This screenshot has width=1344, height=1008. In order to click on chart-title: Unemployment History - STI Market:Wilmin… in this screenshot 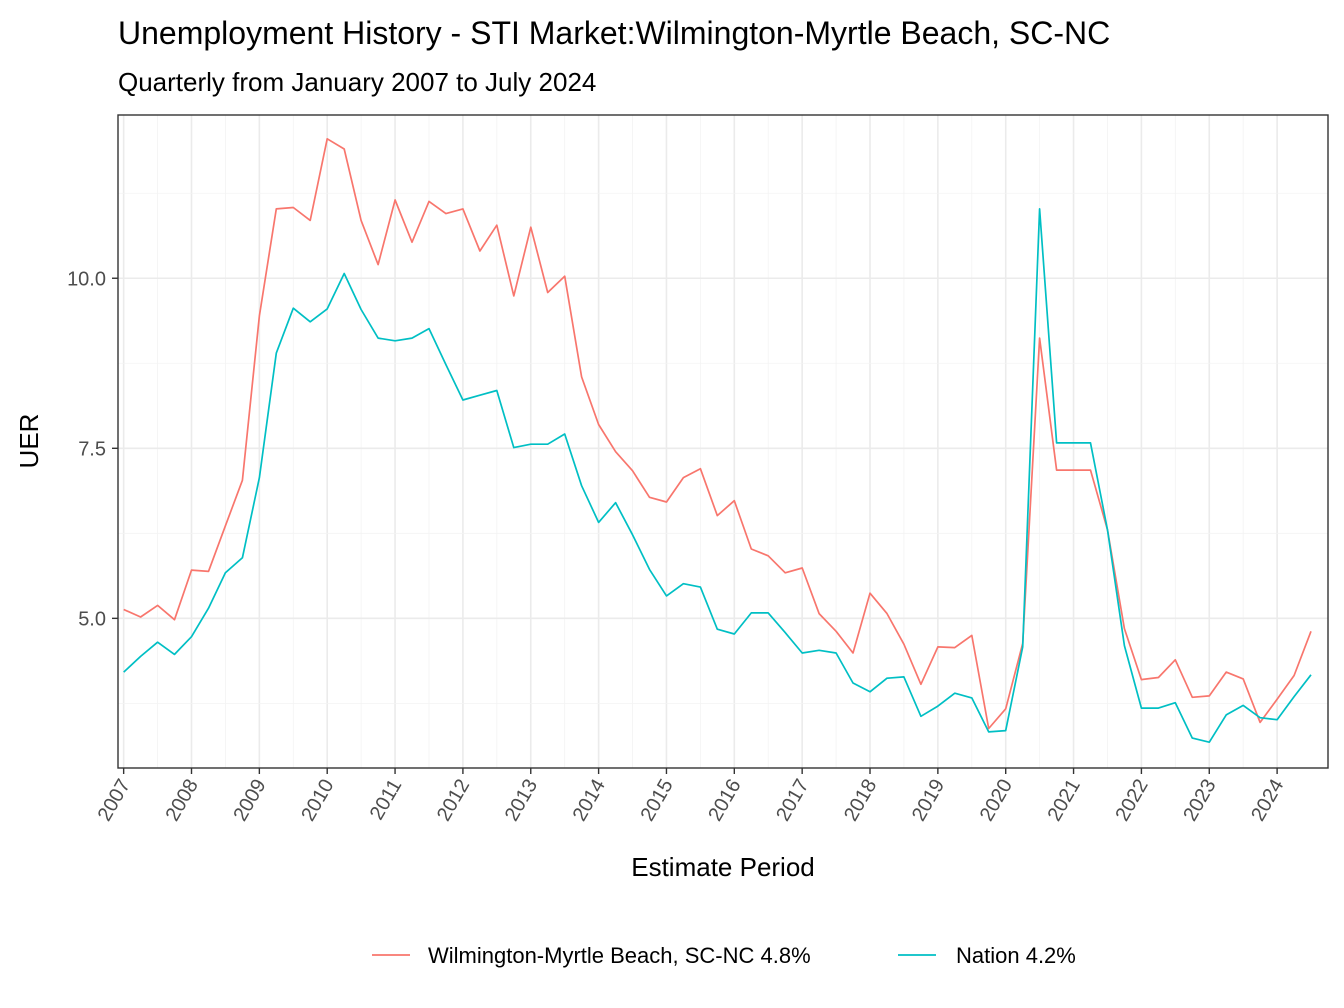, I will do `click(614, 33)`.